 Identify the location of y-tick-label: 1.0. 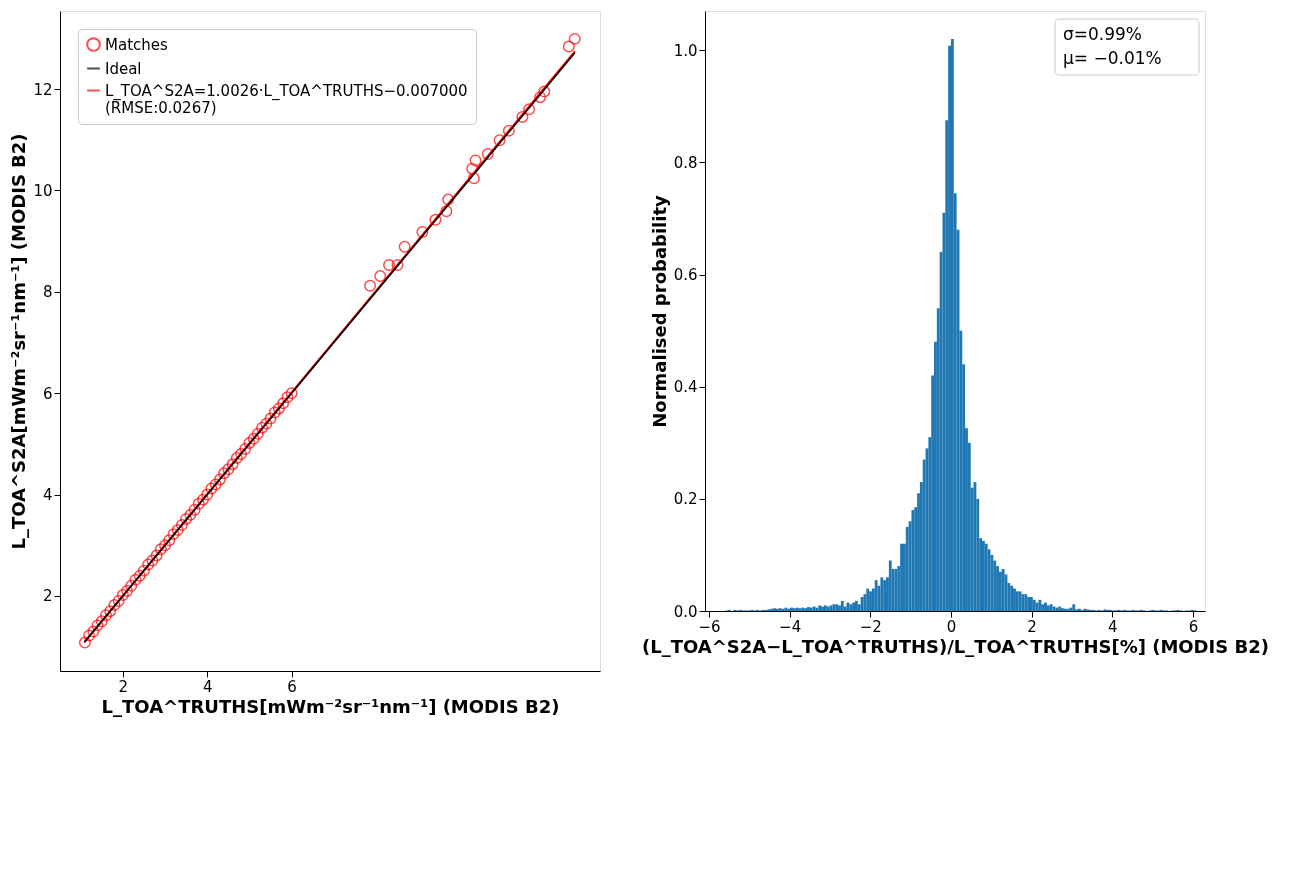
(685, 50).